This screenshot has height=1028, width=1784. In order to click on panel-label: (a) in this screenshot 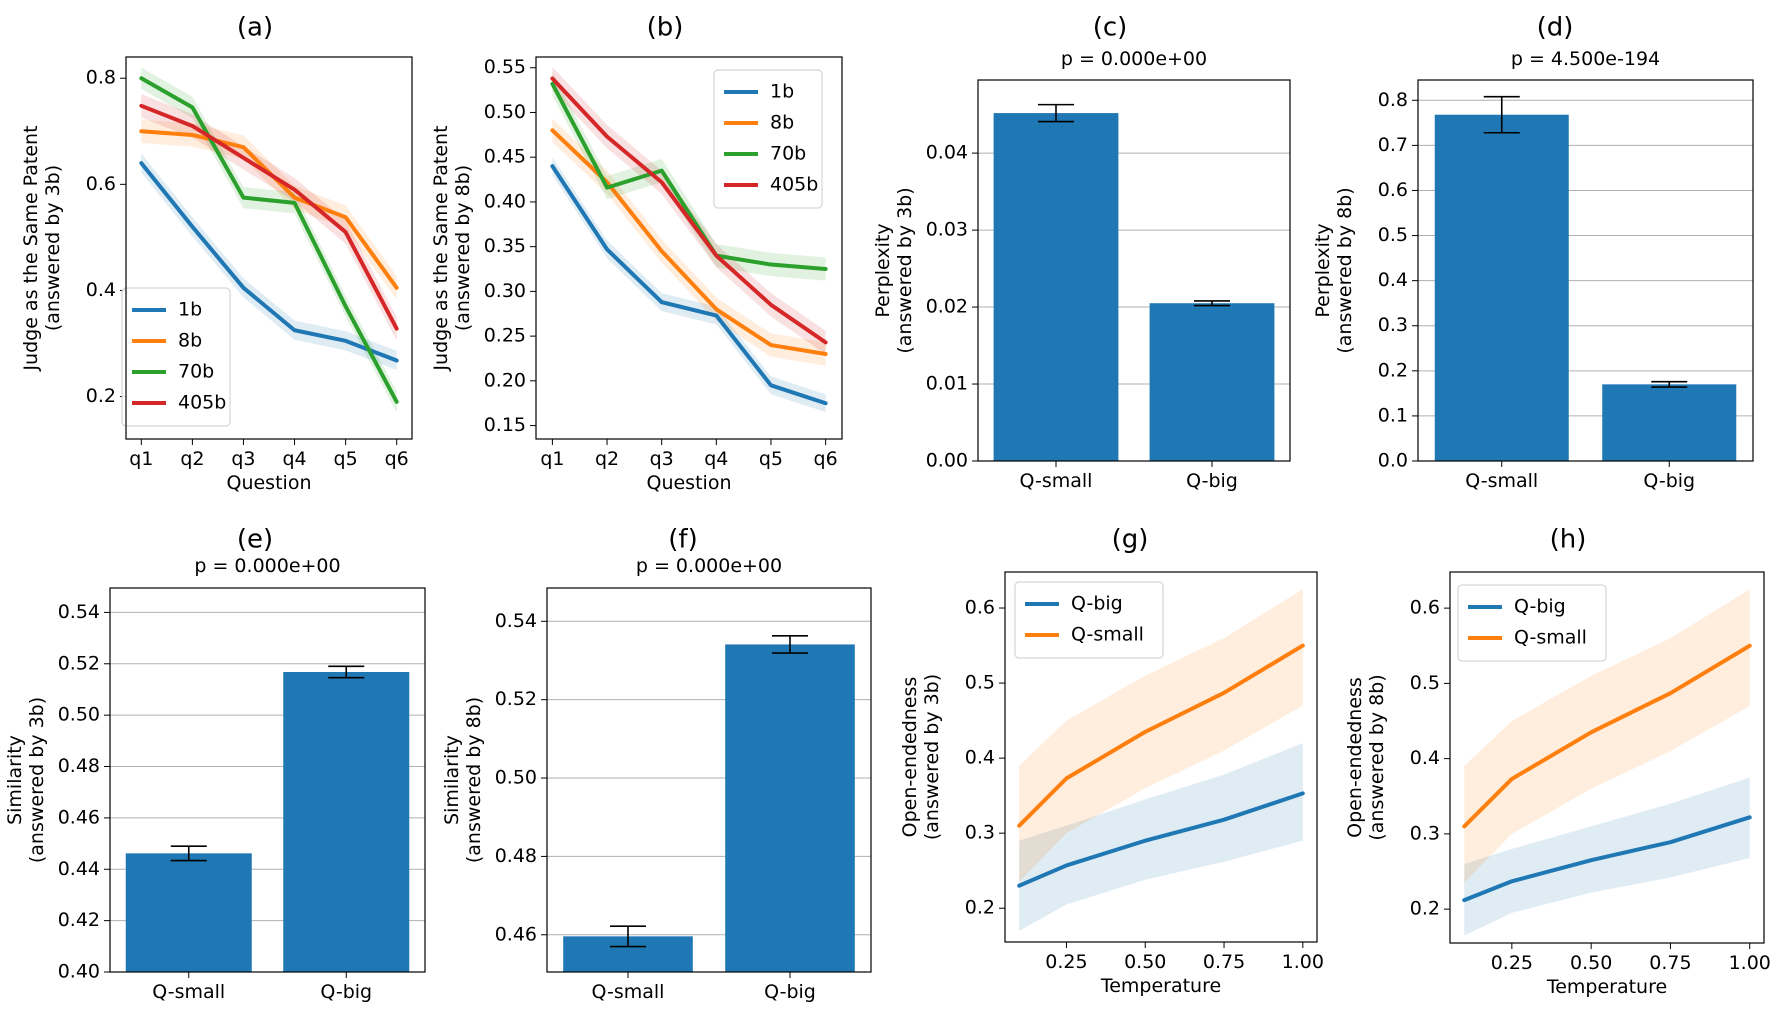, I will do `click(255, 28)`.